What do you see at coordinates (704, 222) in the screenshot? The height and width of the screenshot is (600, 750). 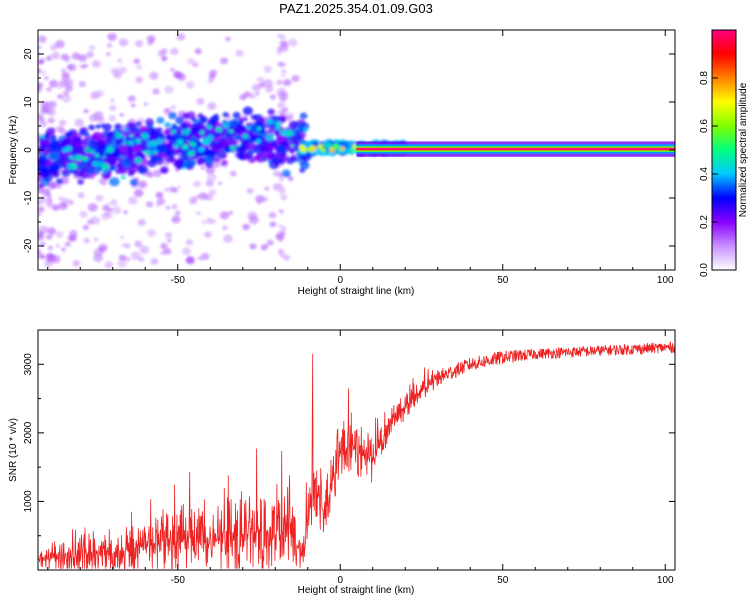 I see `cbar-label-0.2: 0.2` at bounding box center [704, 222].